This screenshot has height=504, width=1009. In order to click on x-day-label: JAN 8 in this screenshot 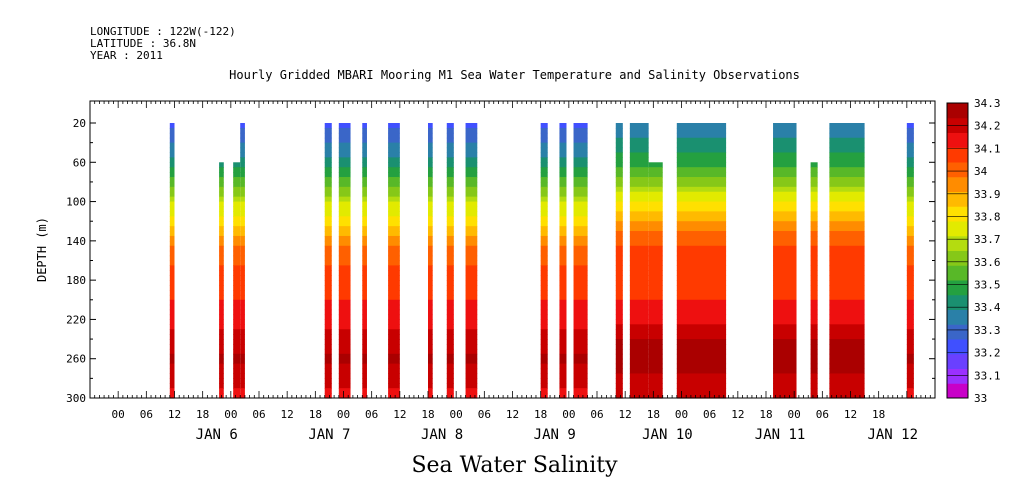, I will do `click(442, 435)`.